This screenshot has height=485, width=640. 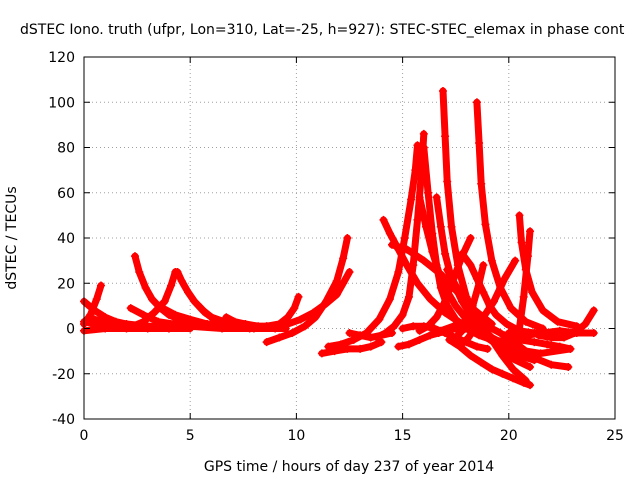 I want to click on y-axis-title: dSTEC / TECUs, so click(x=12, y=237).